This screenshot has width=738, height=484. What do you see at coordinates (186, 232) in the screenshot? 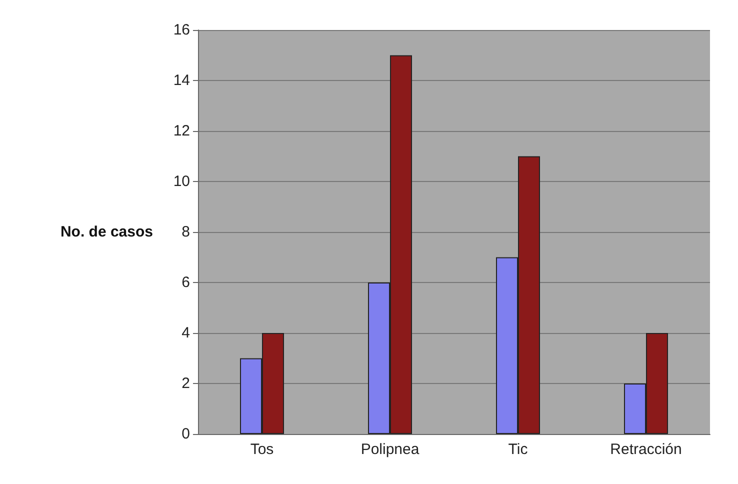
I see `y-tick-label: 8` at bounding box center [186, 232].